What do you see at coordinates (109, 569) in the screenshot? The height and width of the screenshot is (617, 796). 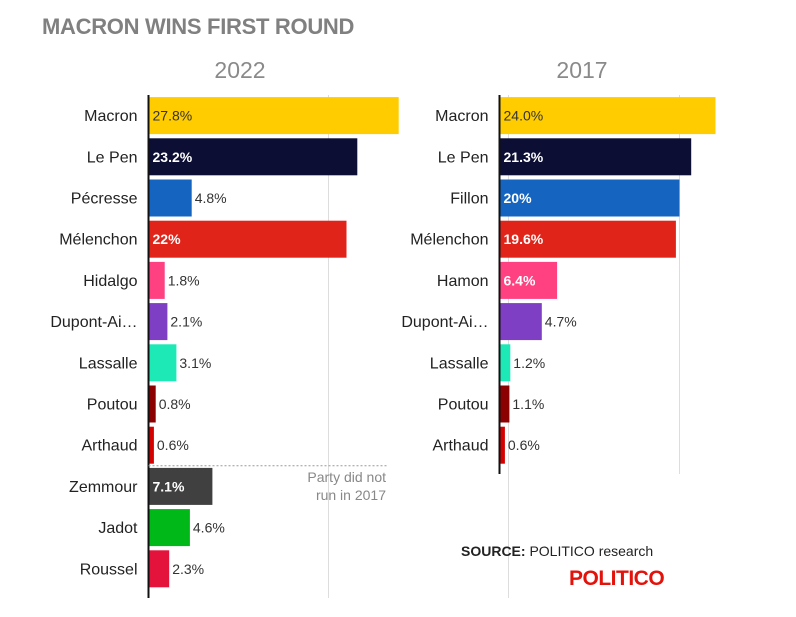 I see `chart1-category-label-11: Roussel` at bounding box center [109, 569].